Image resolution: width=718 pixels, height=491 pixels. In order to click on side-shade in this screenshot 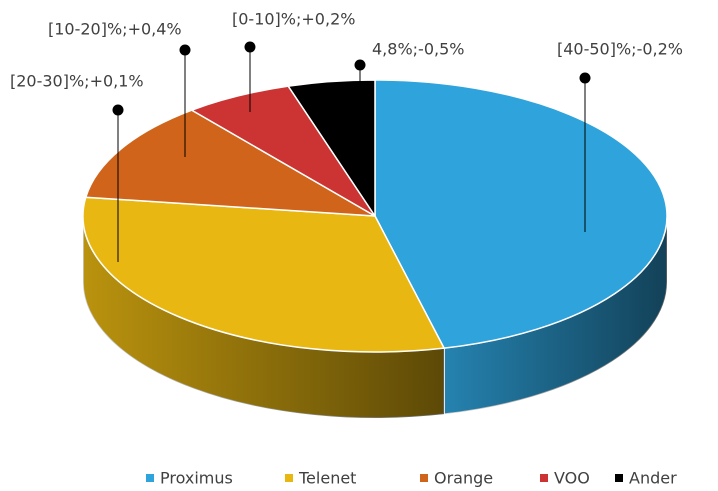, I will do `click(555, 315)`.